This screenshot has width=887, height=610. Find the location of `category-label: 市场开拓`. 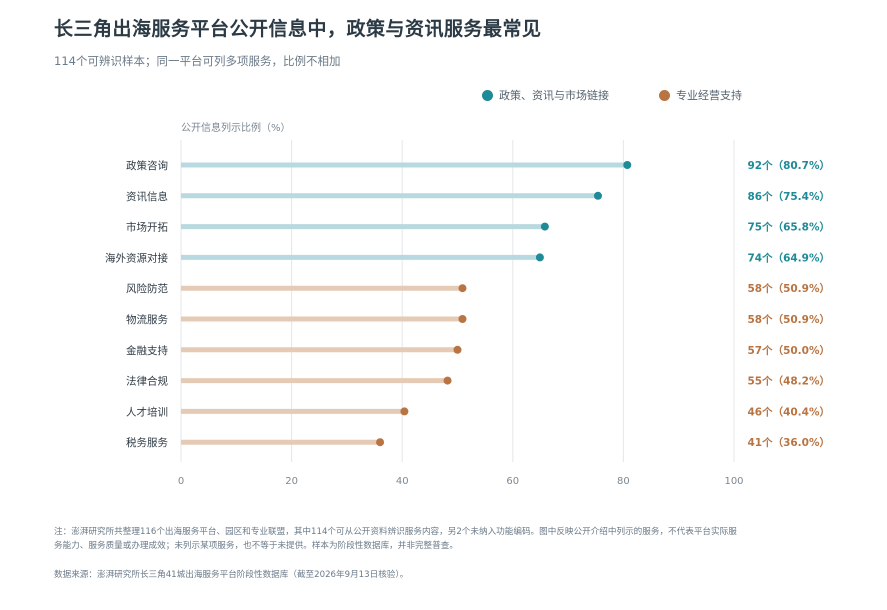

category-label: 市场开拓 is located at coordinates (147, 227).